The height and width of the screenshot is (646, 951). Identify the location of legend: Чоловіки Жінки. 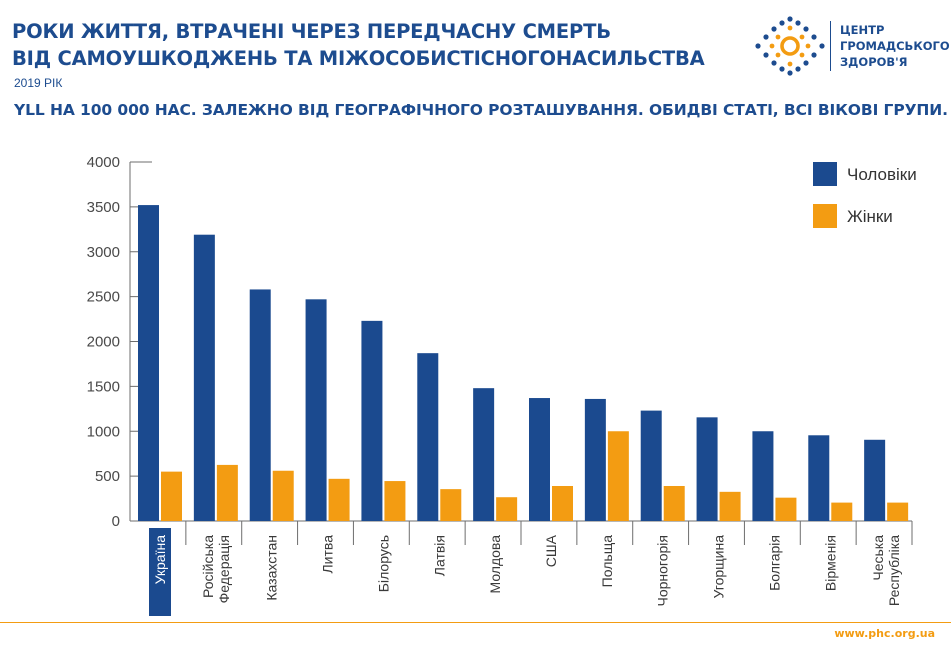
(865, 195).